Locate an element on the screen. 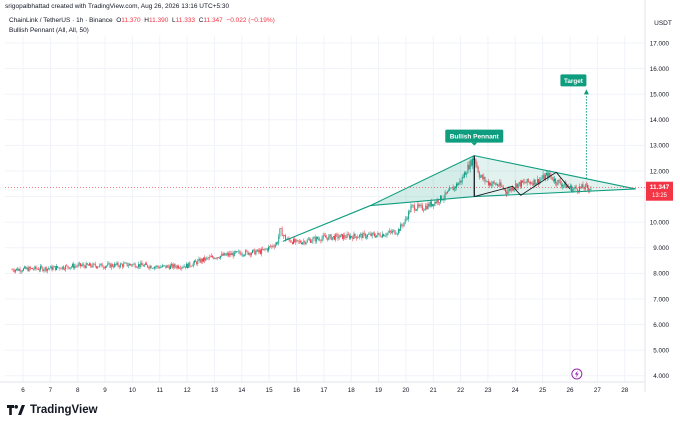 The height and width of the screenshot is (428, 680). x-tick-label: 25 is located at coordinates (543, 390).